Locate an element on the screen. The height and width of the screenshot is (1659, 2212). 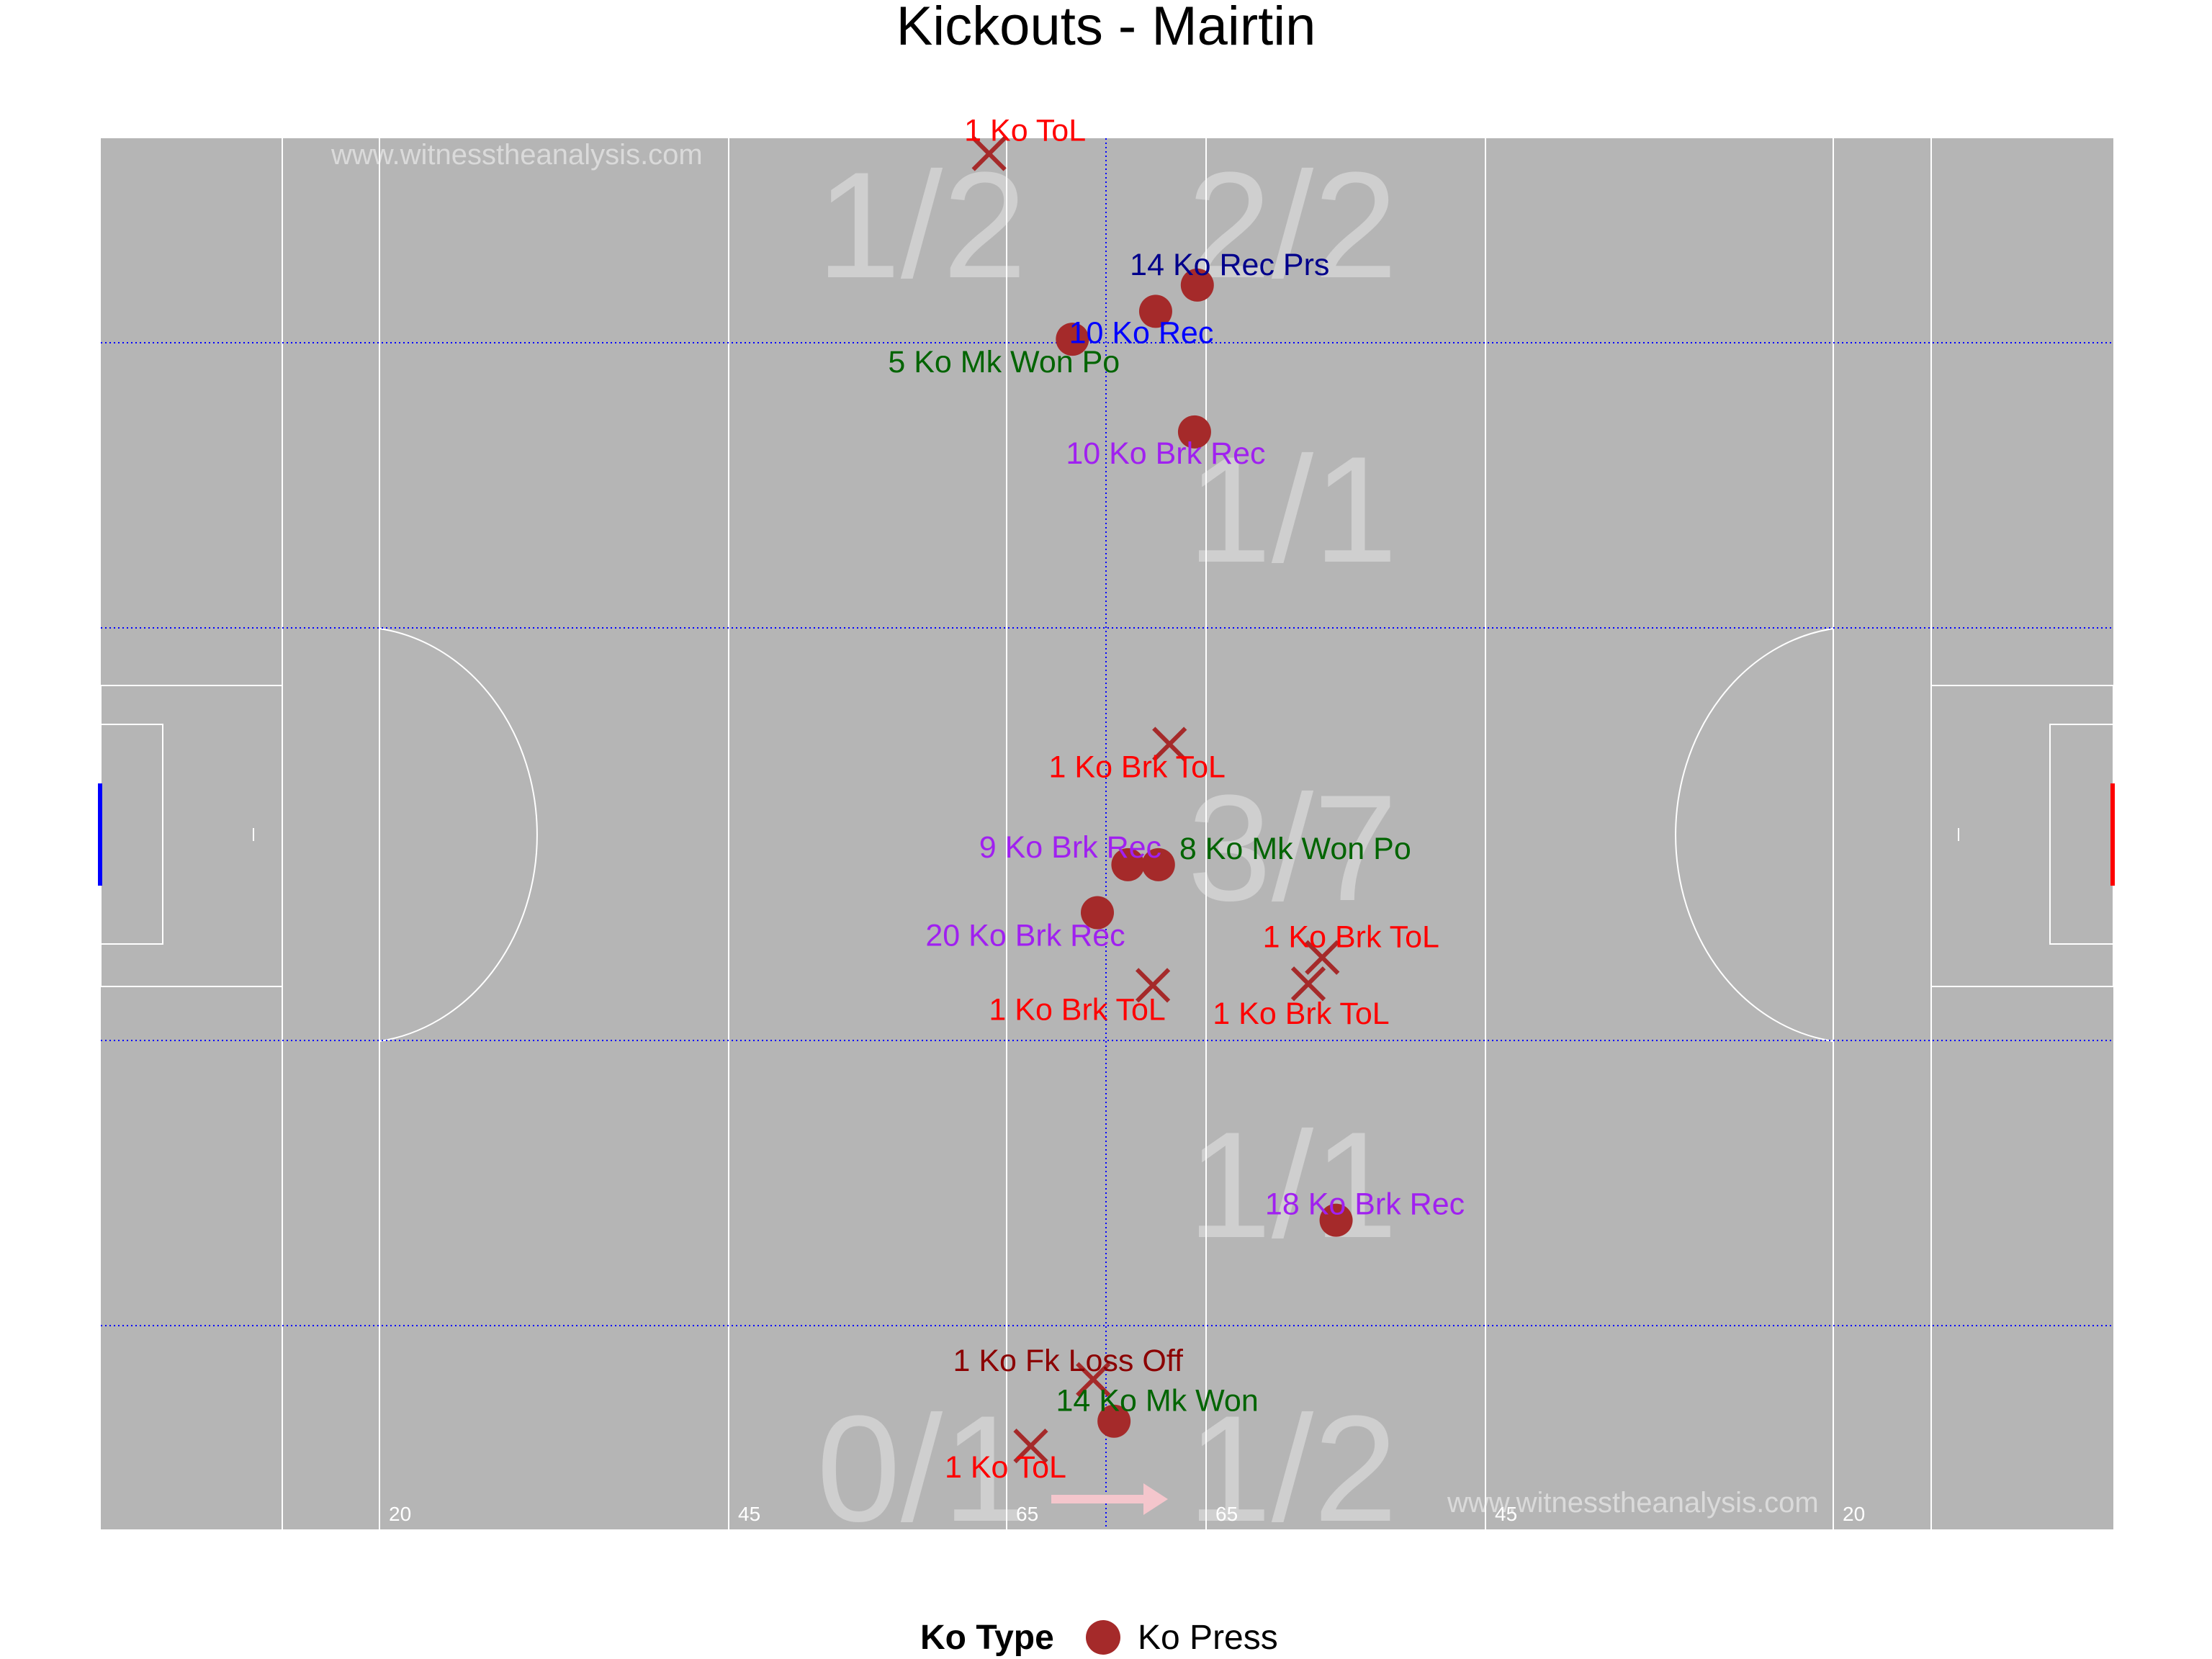
watermark-bottom: www.witnesstheanalysis.com is located at coordinates (1633, 1503).